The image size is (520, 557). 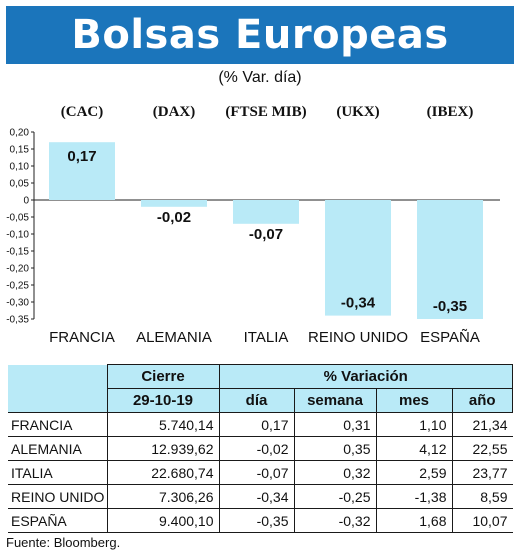 What do you see at coordinates (334, 496) in the screenshot?
I see `cell-semana: -0,25` at bounding box center [334, 496].